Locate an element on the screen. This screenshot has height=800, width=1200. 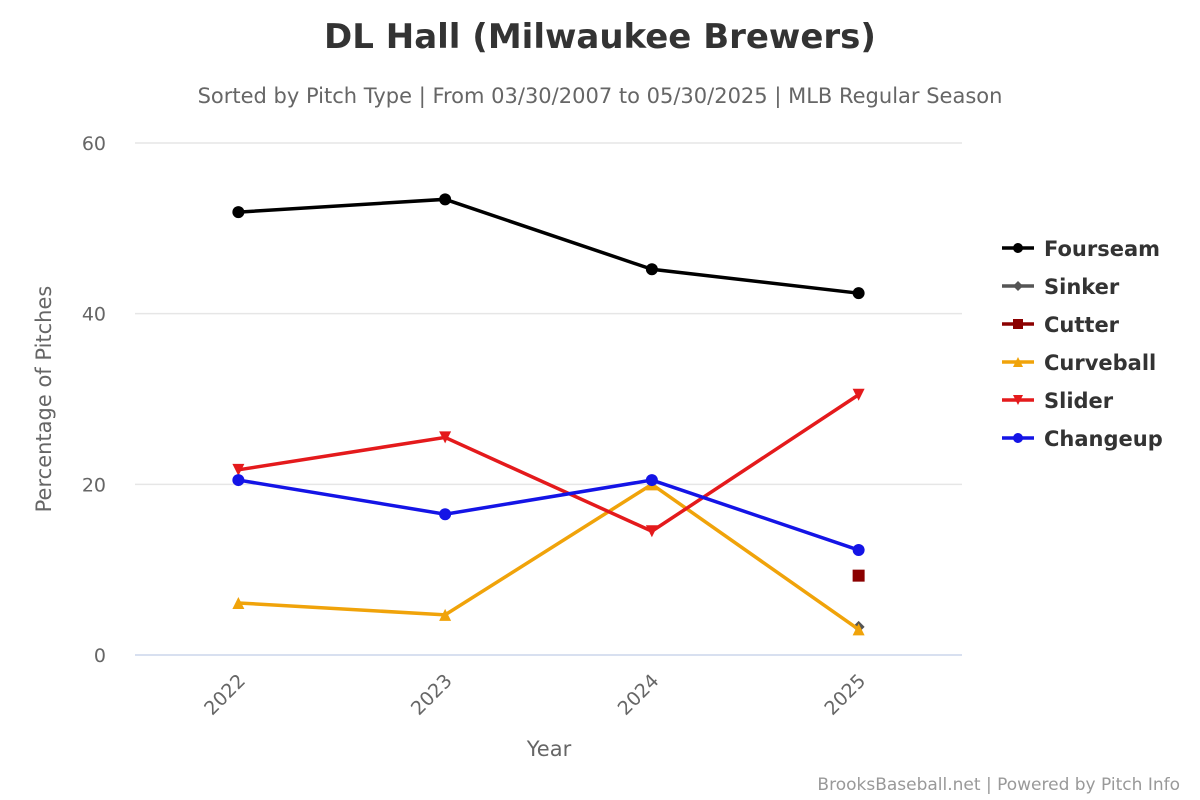
legend-label: Slider is located at coordinates (1079, 401).